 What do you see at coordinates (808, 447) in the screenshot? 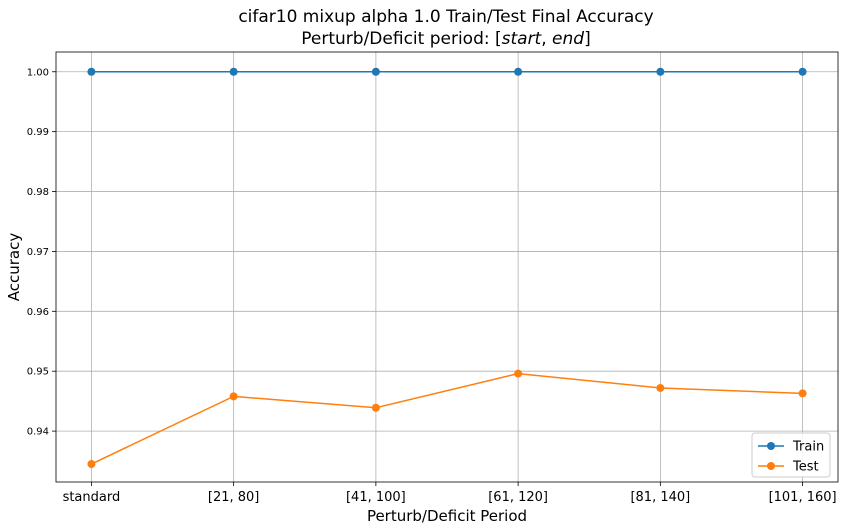
I see `legend-label-train: Train` at bounding box center [808, 447].